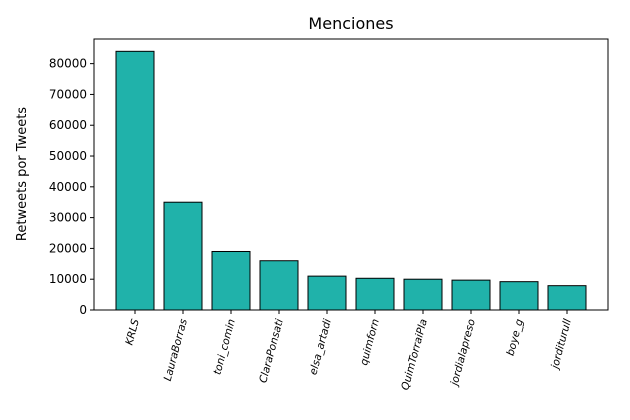 The width and height of the screenshot is (630, 420). Describe the element at coordinates (231, 280) in the screenshot. I see `bar-toni_comin` at that location.